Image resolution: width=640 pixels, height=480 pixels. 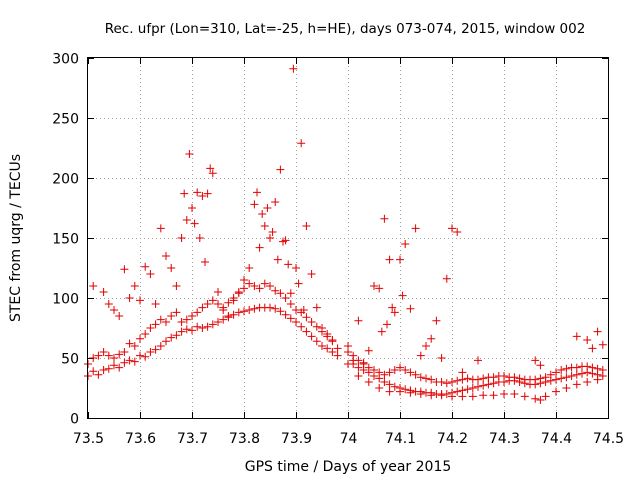 I want to click on x-tick-label: 74.1, so click(x=400, y=439).